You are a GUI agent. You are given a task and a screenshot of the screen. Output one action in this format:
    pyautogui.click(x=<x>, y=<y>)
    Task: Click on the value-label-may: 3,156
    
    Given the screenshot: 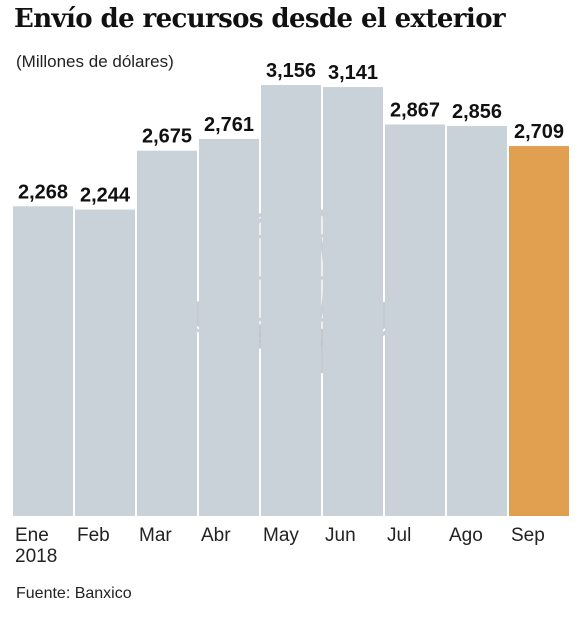 What is the action you would take?
    pyautogui.click(x=291, y=71)
    